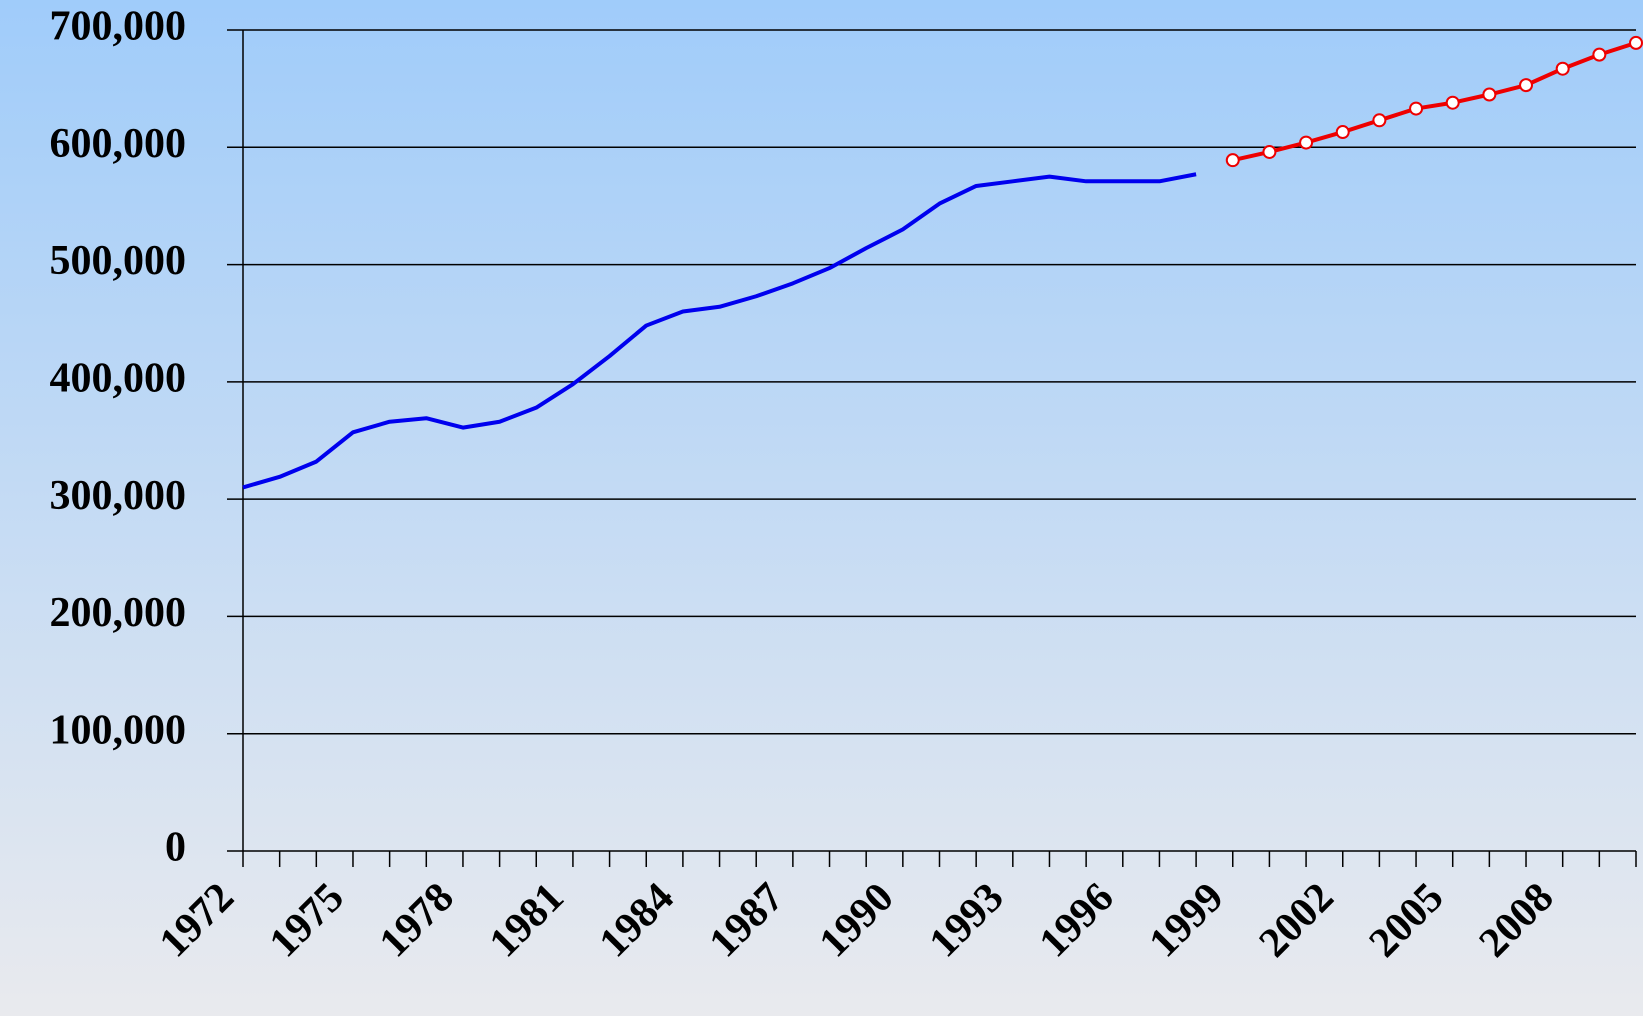 The height and width of the screenshot is (1016, 1643). Describe the element at coordinates (118, 730) in the screenshot. I see `y-tick-label: 100,000` at that location.